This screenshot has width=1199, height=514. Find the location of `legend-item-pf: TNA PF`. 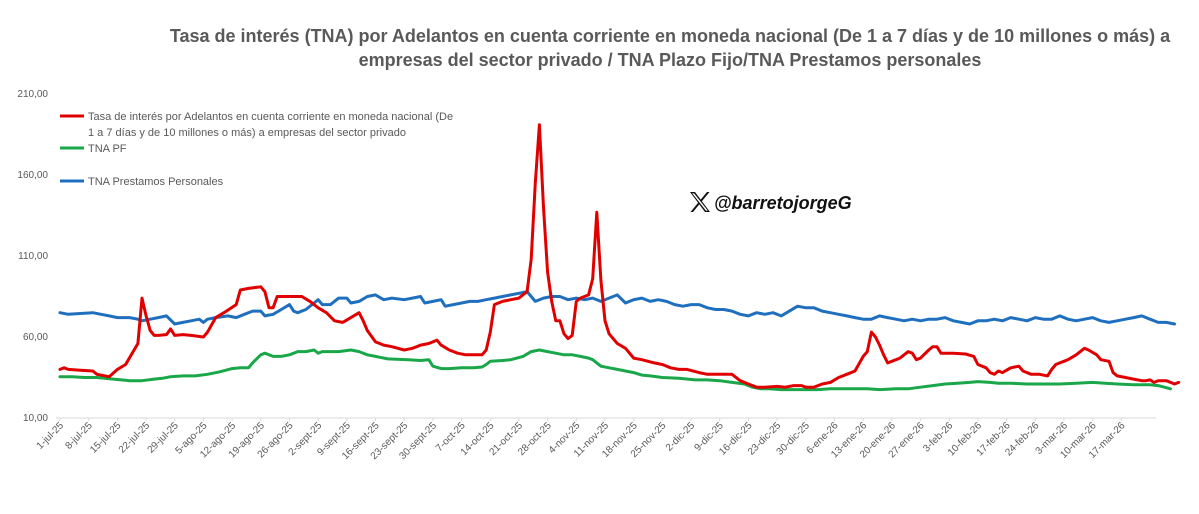

legend-item-pf: TNA PF is located at coordinates (93, 149).